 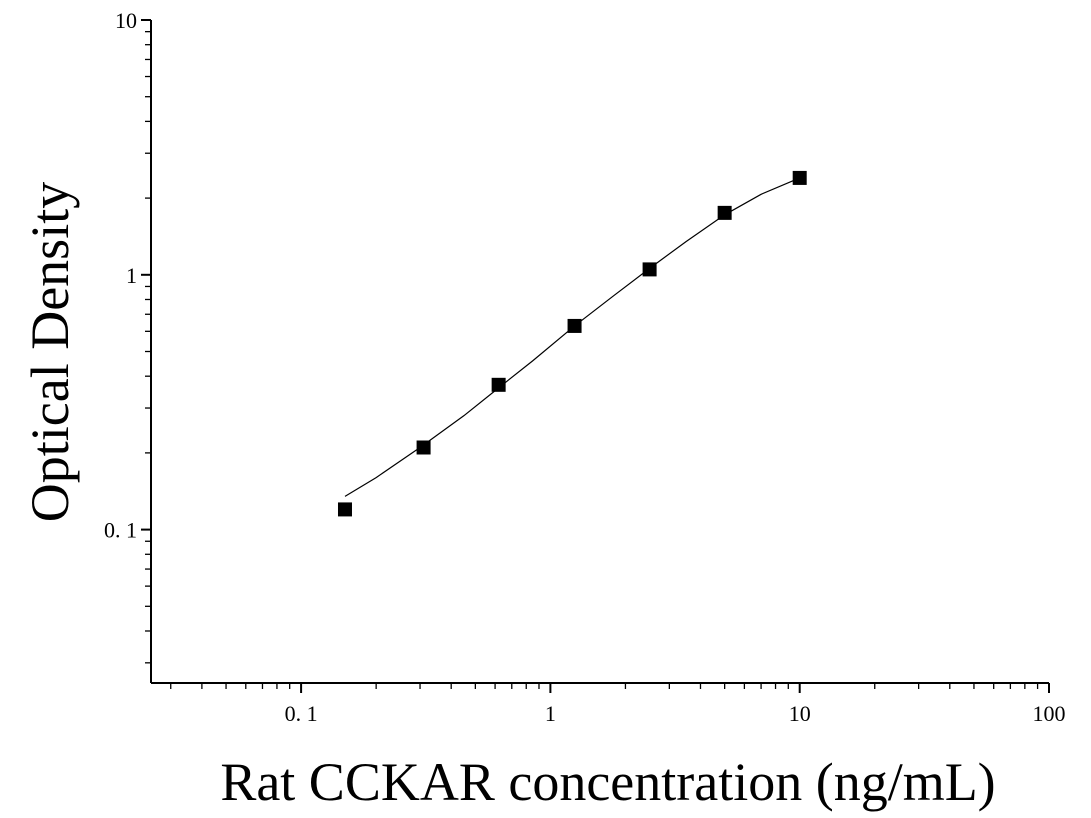 I want to click on x-tick-label: 10, so click(x=800, y=713).